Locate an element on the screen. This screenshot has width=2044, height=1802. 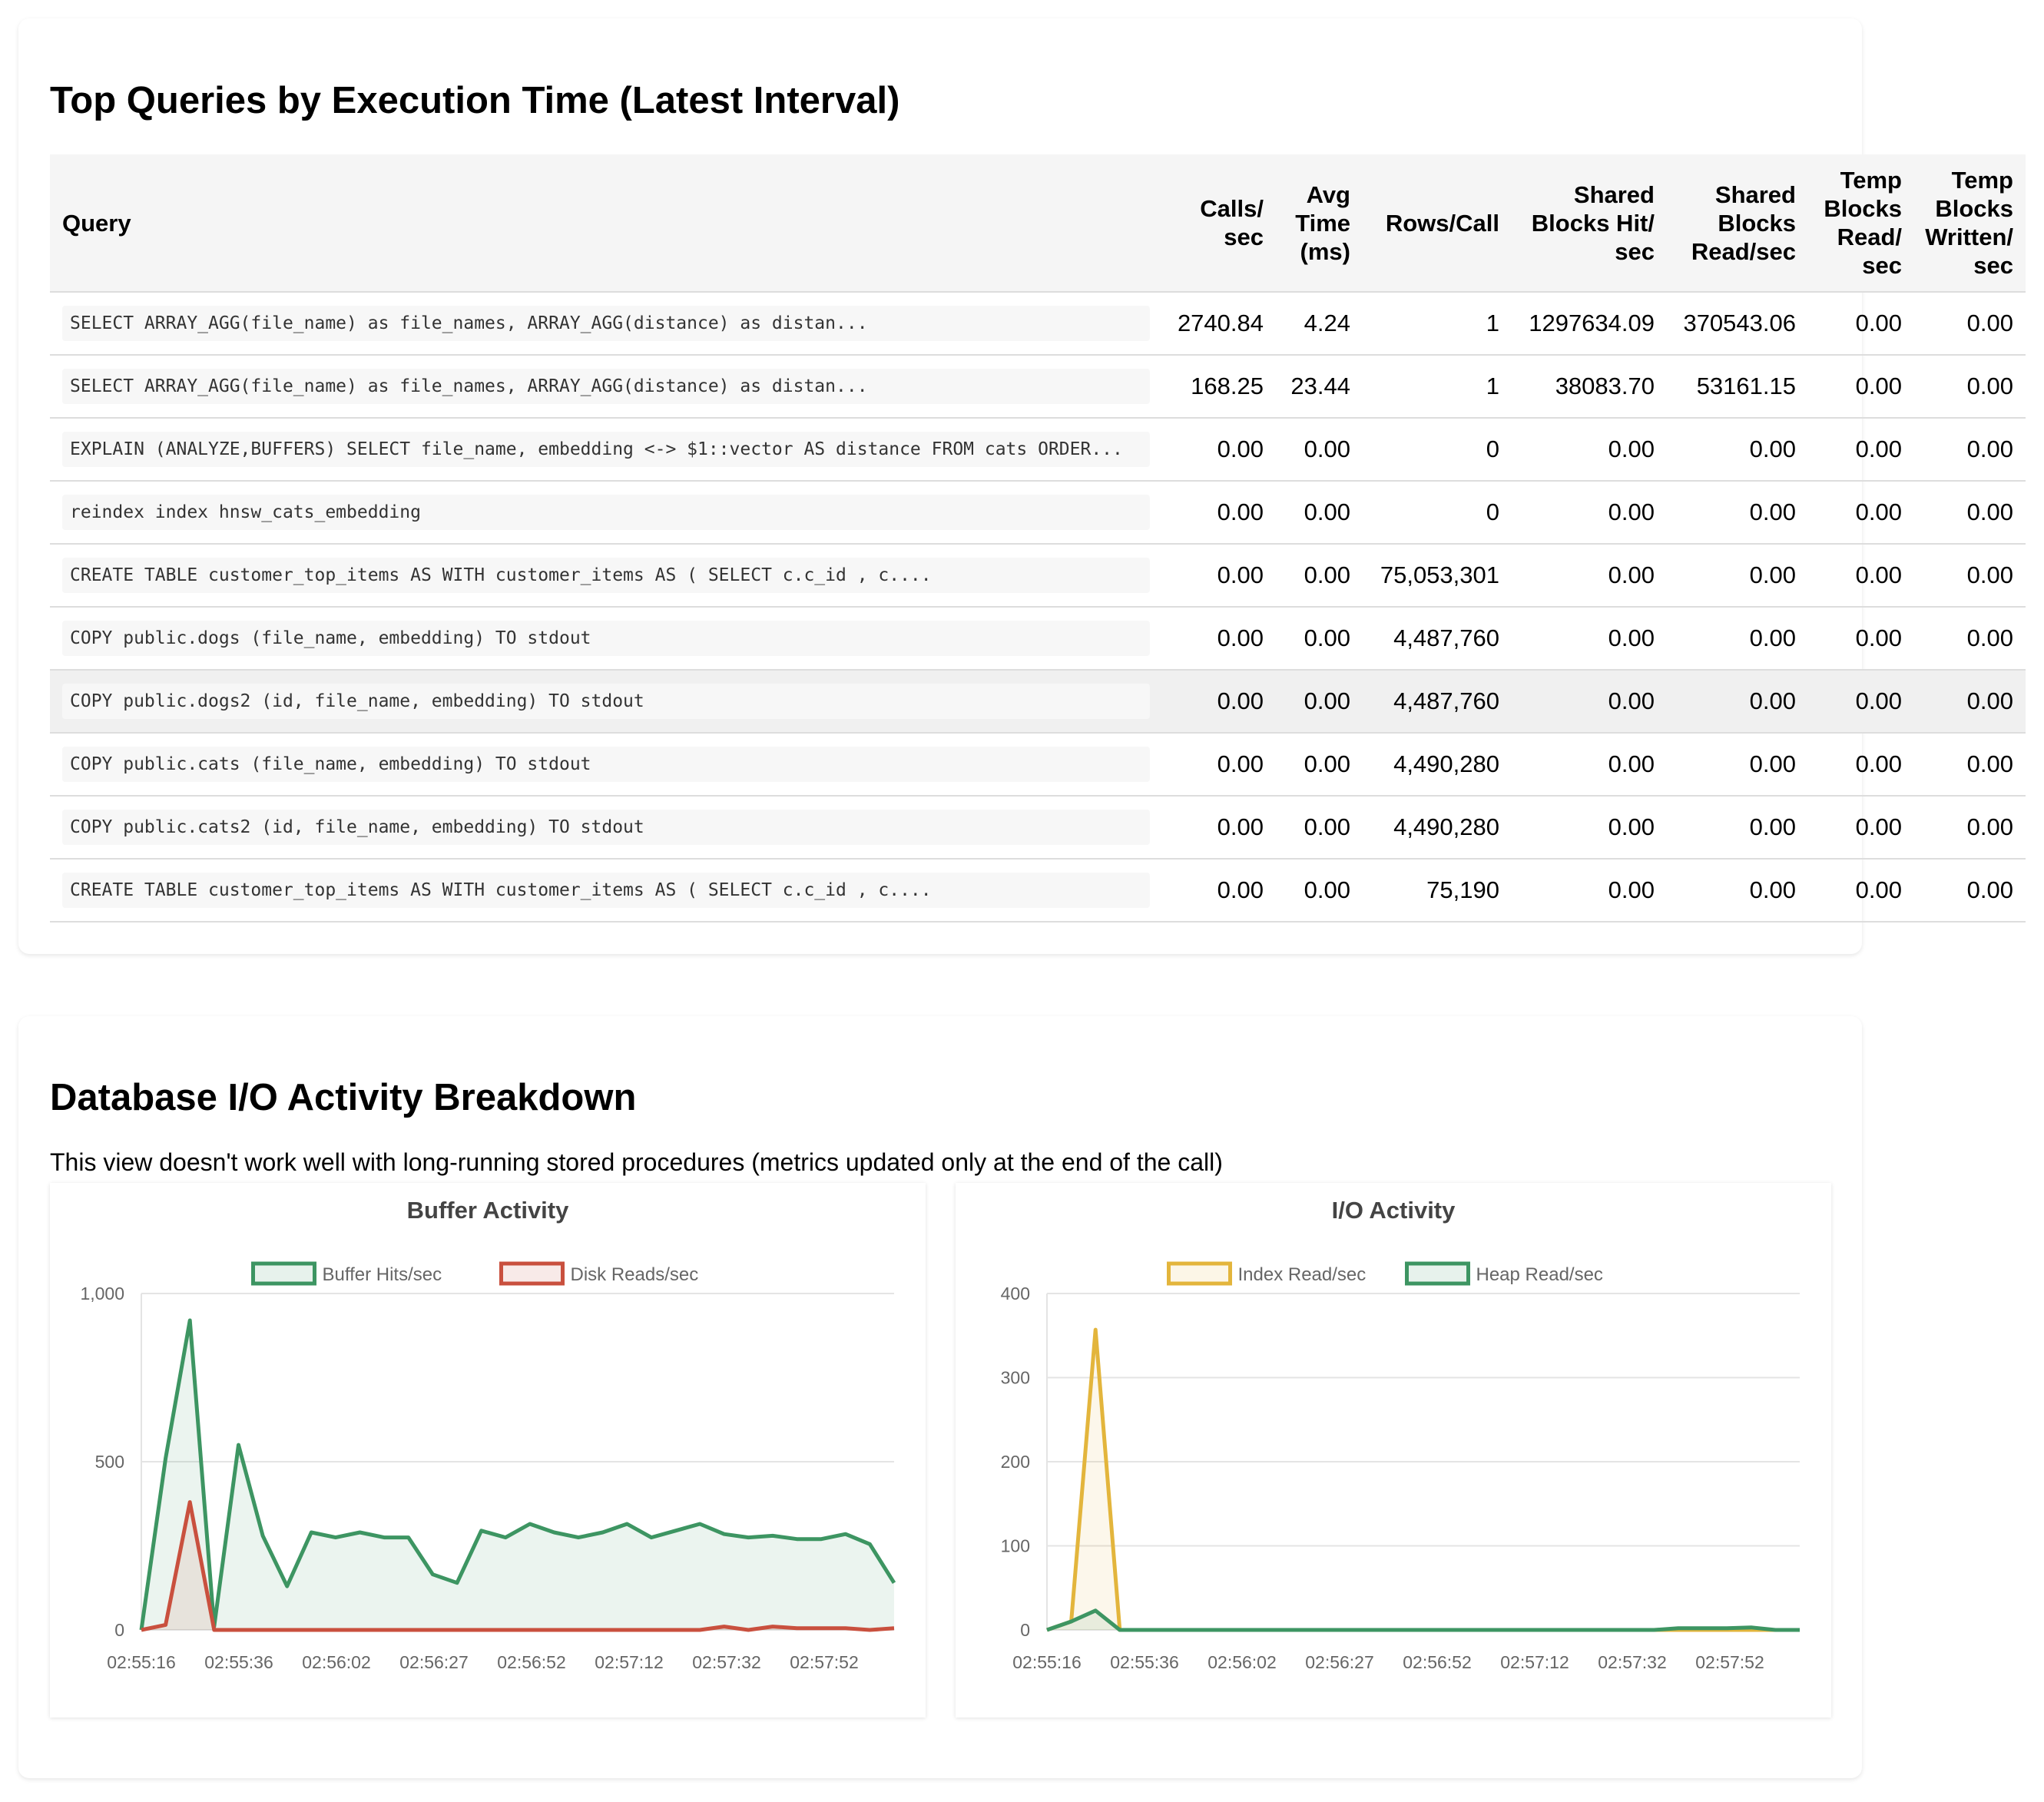
column-header-avg-time: Avg Time (ms) is located at coordinates (1319, 223).